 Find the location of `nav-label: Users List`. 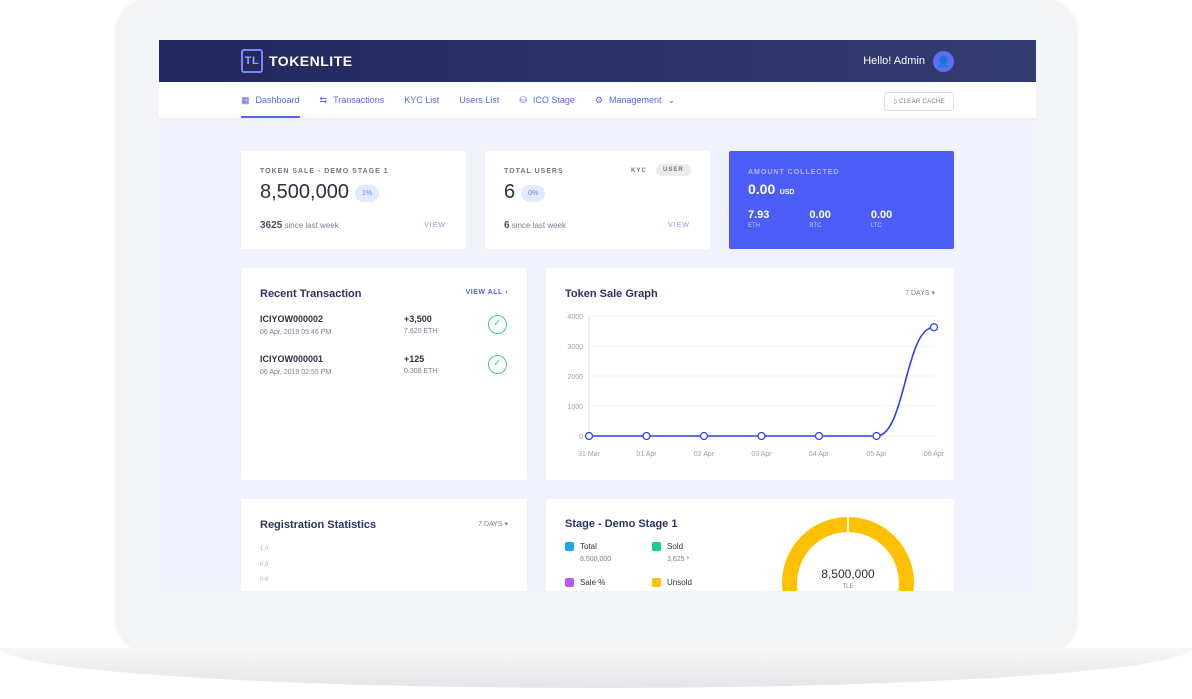

nav-label: Users List is located at coordinates (479, 100).